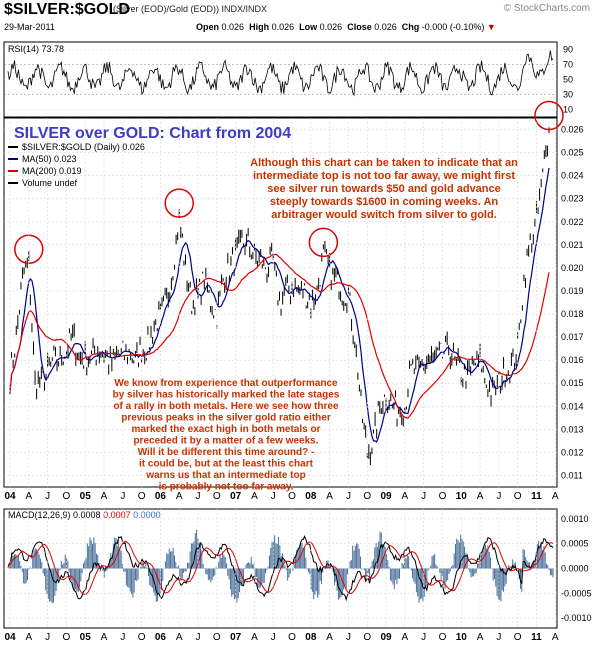 The height and width of the screenshot is (647, 596). Describe the element at coordinates (410, 27) in the screenshot. I see `chg-label: Chg` at that location.